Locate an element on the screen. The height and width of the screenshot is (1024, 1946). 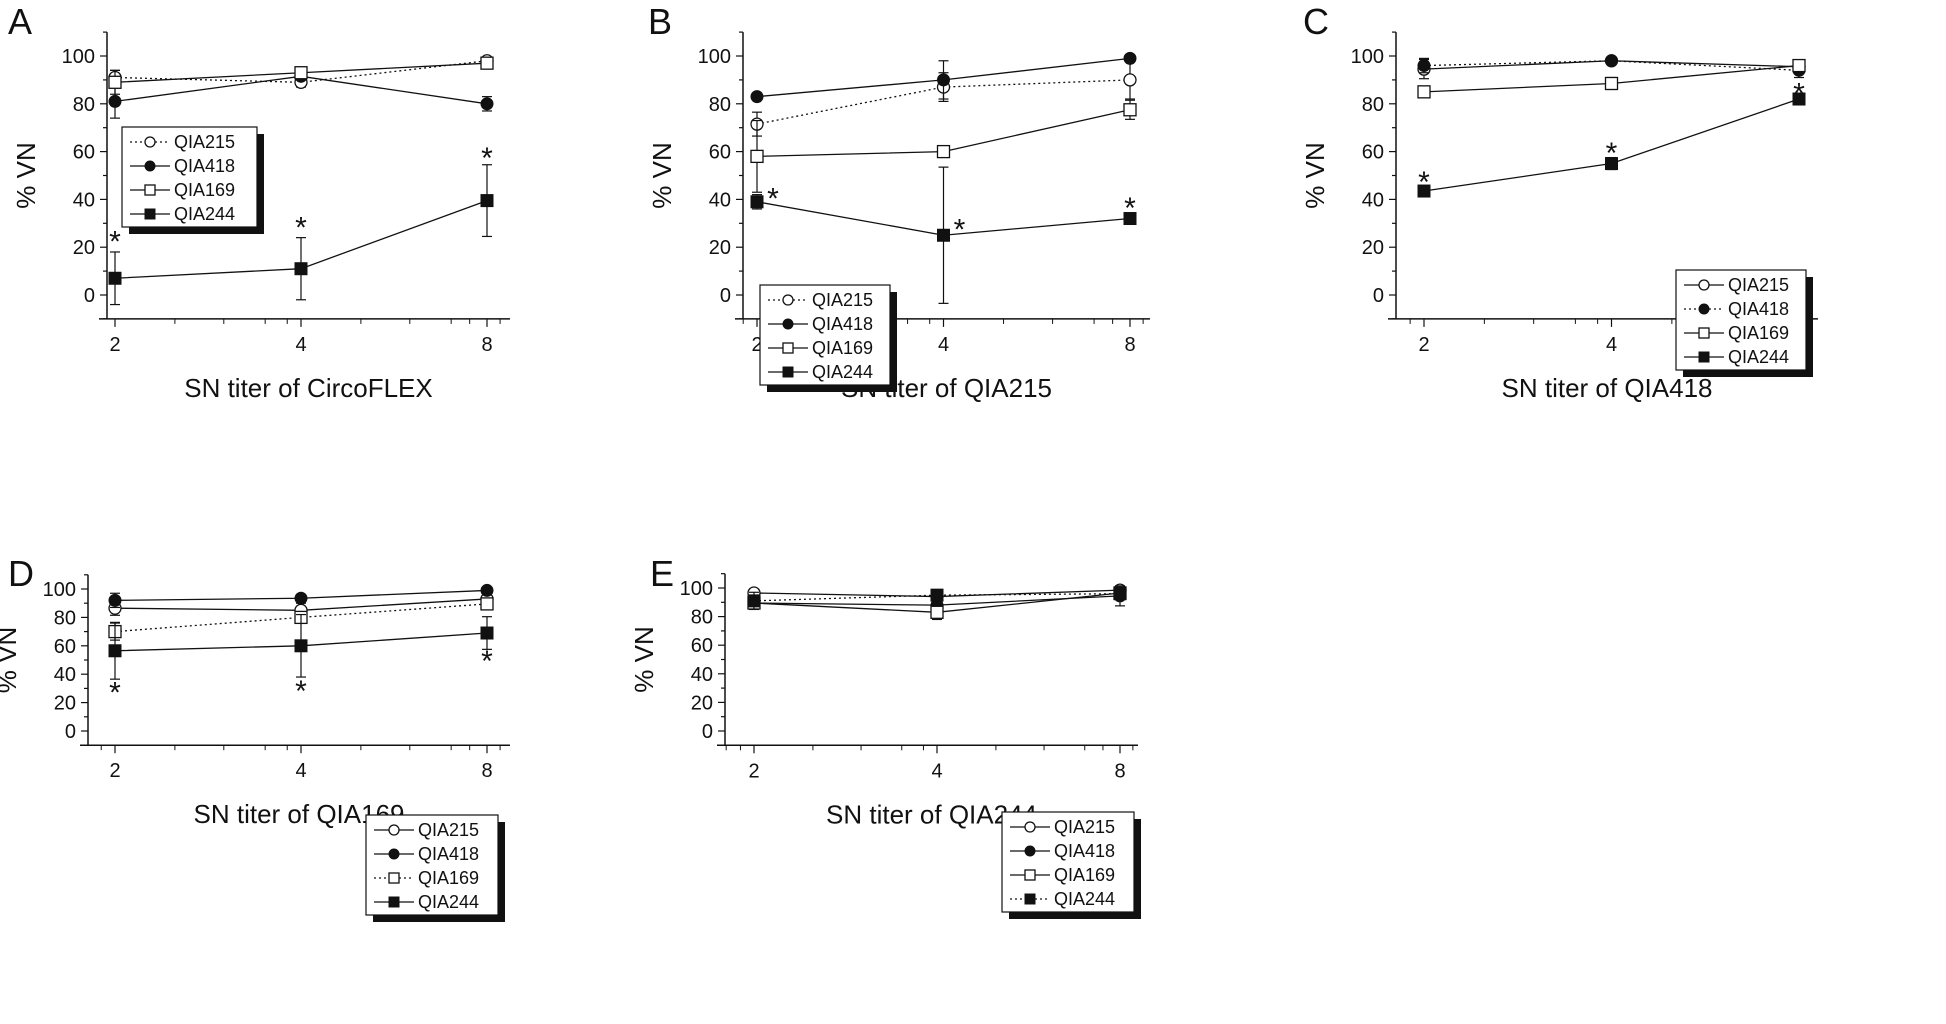
series-line is located at coordinates (937, 597).